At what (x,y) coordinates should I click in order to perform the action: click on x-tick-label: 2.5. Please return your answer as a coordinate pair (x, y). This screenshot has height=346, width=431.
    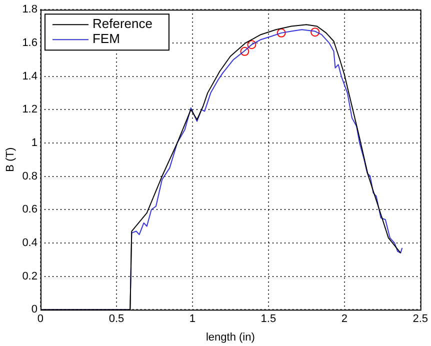
    Looking at the image, I should click on (420, 319).